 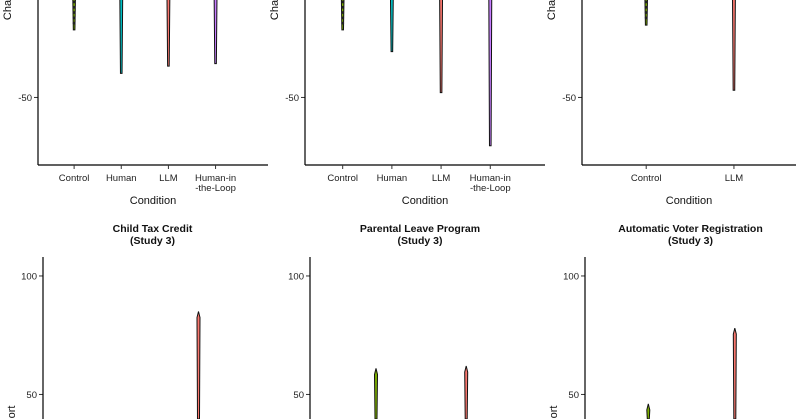 What do you see at coordinates (103, 321) in the screenshot?
I see `panel-4: Child Tax Credit(Study 3) ort 100 50` at bounding box center [103, 321].